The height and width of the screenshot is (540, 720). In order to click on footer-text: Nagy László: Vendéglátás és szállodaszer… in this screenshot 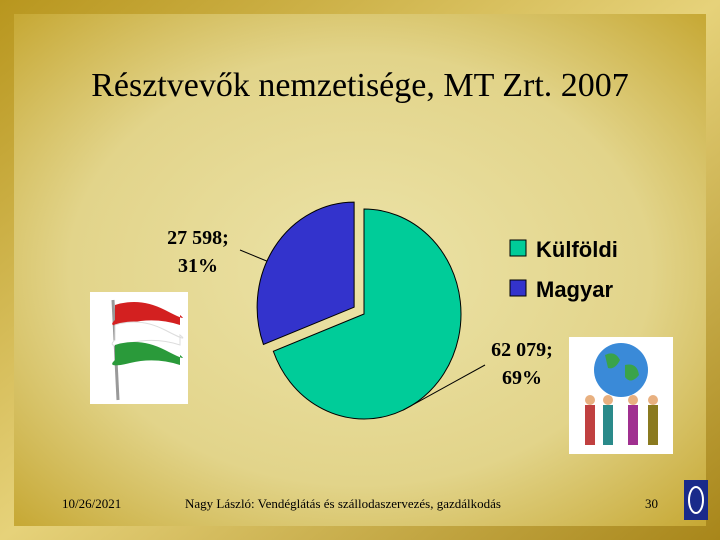, I will do `click(343, 503)`.